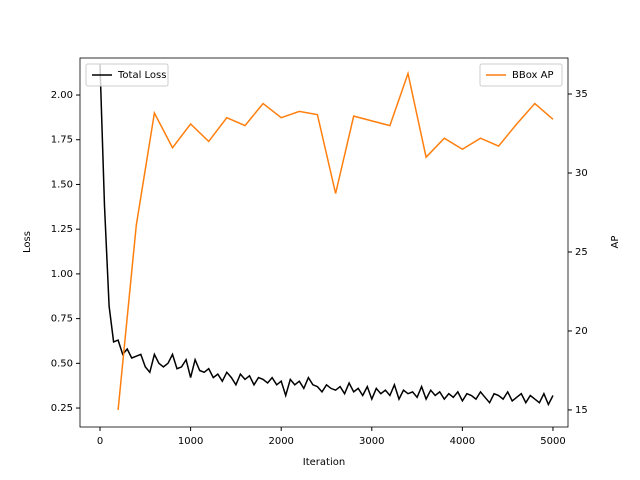 The height and width of the screenshot is (480, 640). I want to click on y-tick-label: 2.00, so click(62, 95).